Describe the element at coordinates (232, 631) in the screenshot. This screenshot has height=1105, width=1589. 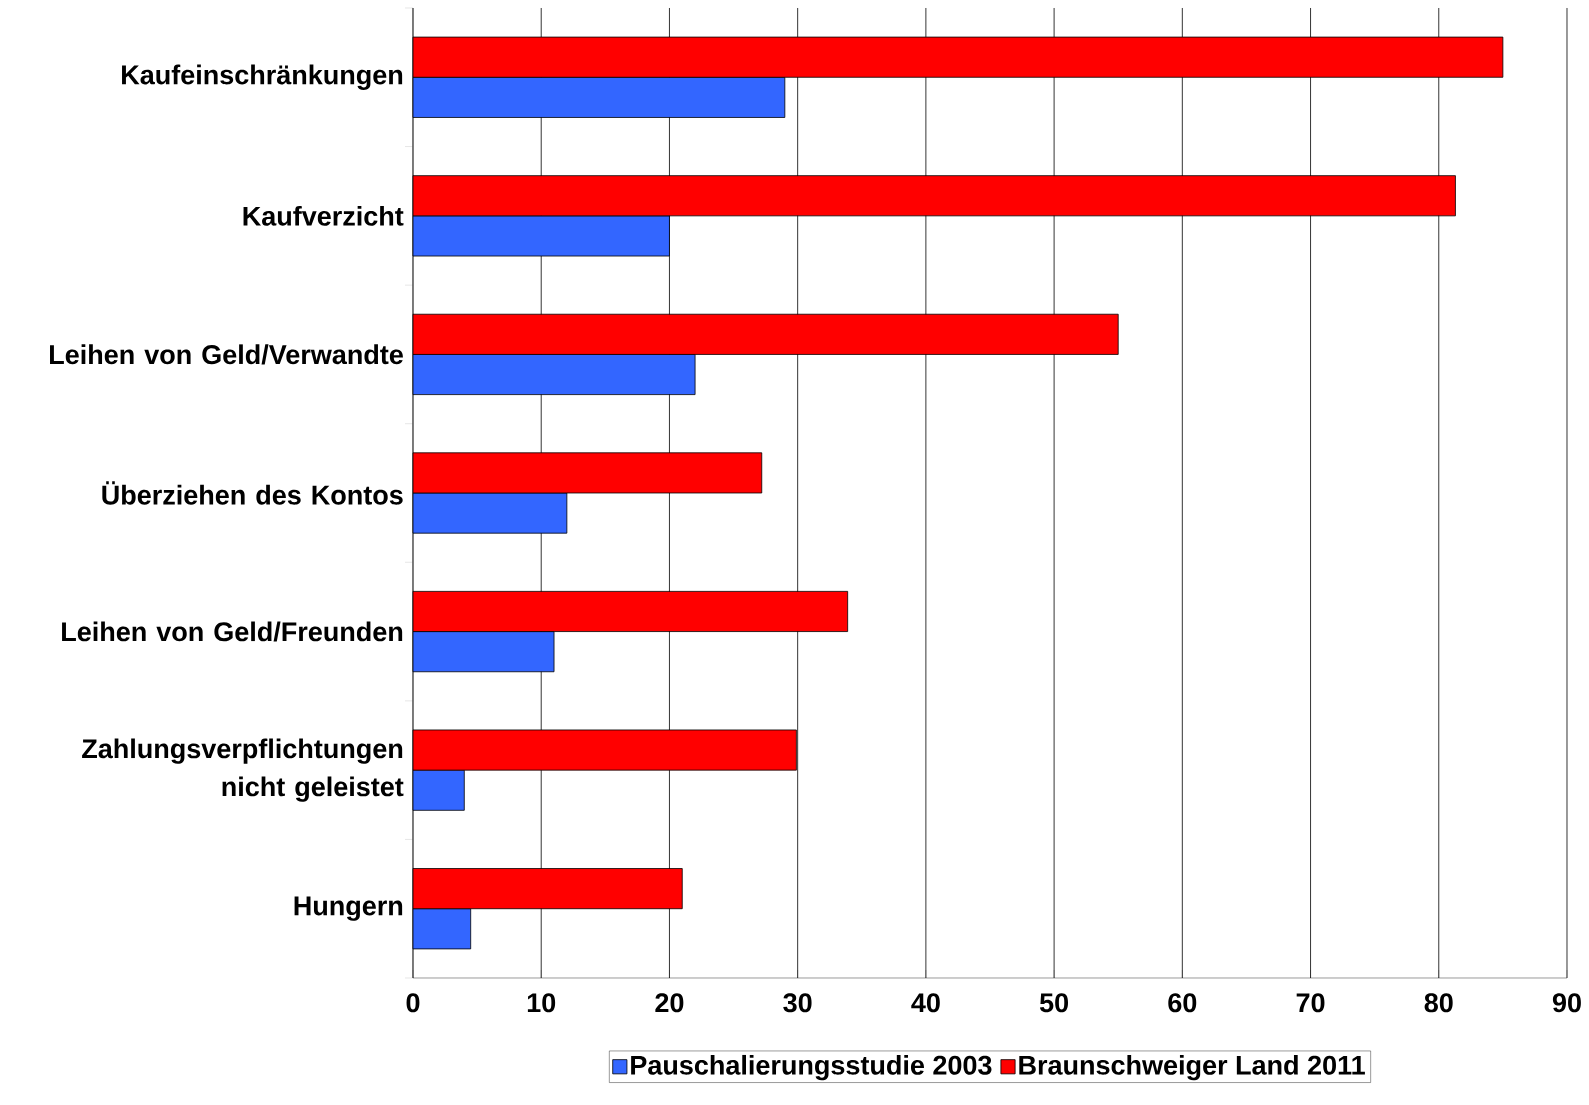
I see `y-tick-label: Leihen von Geld/Freunden` at that location.